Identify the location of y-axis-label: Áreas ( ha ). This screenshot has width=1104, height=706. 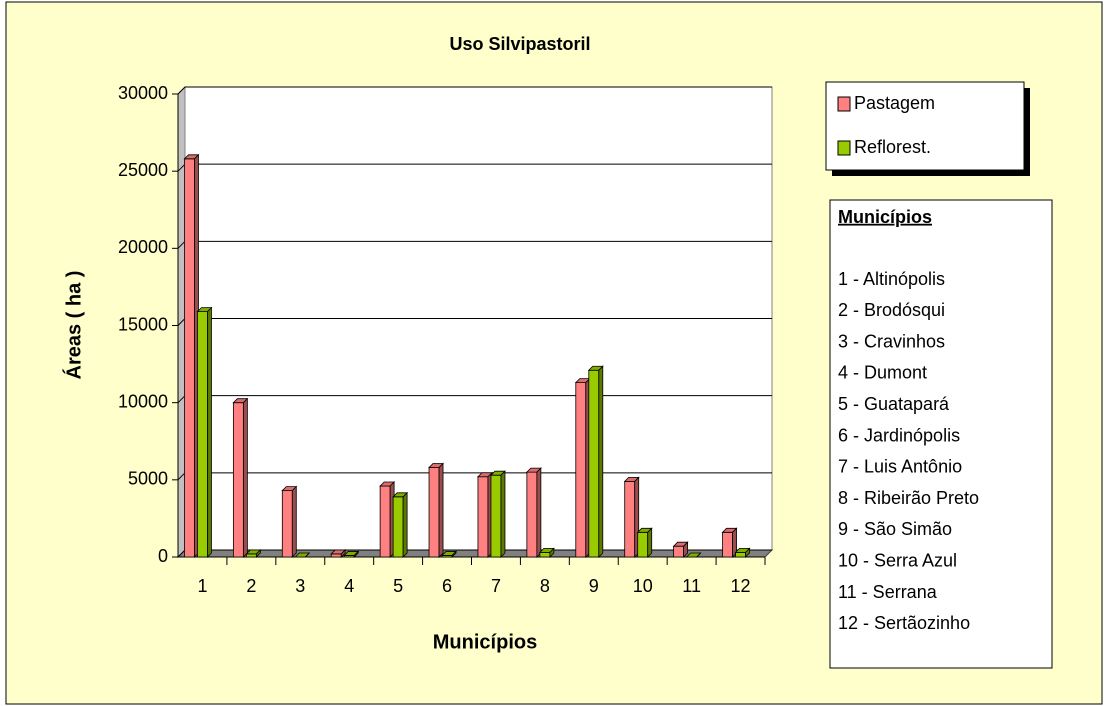
(73, 325).